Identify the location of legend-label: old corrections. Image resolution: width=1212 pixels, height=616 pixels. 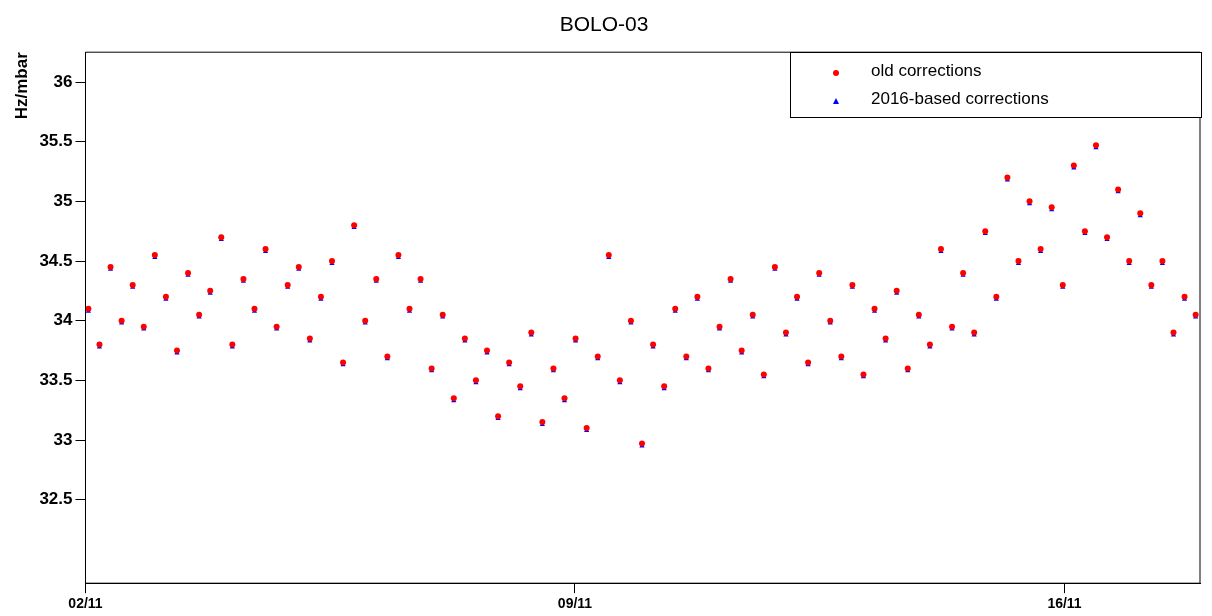
(926, 71).